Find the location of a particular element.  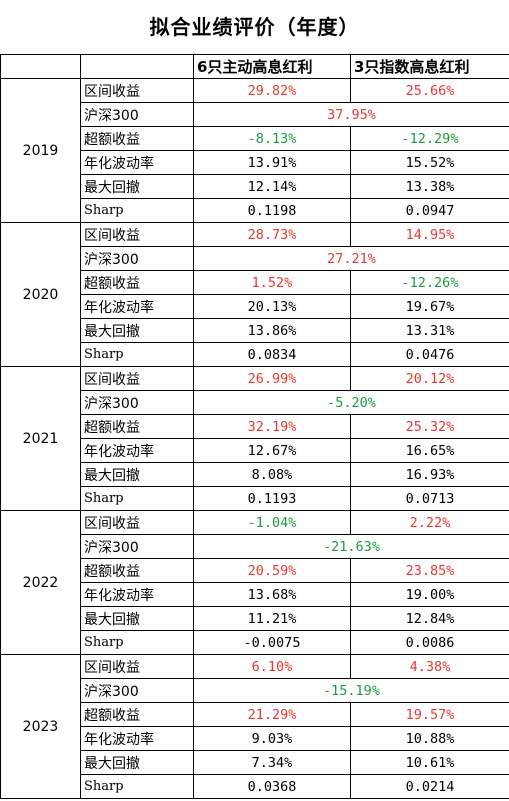

active-dividend-value-cell: -0.0075 is located at coordinates (272, 642).